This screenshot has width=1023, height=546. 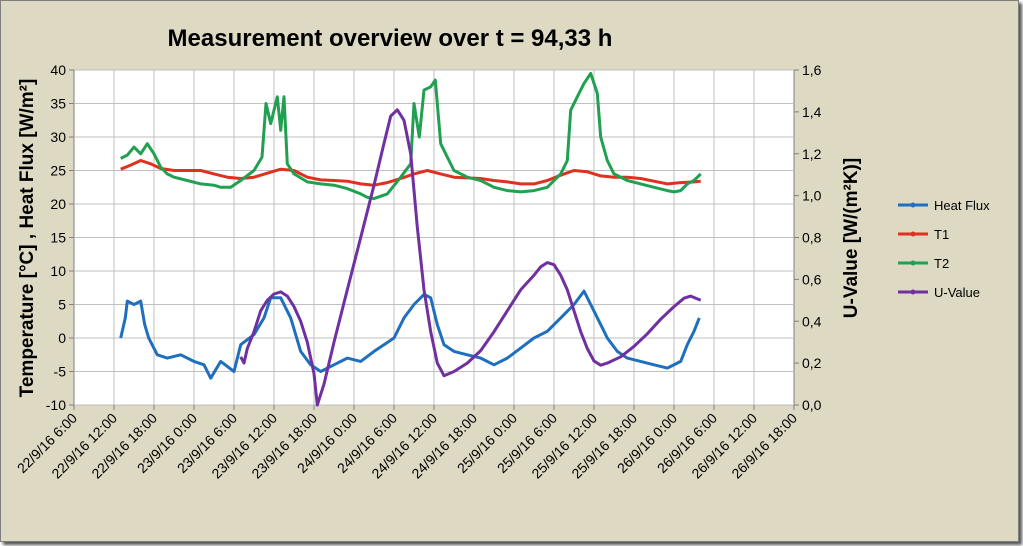 What do you see at coordinates (58, 171) in the screenshot?
I see `y-tick-label: 25` at bounding box center [58, 171].